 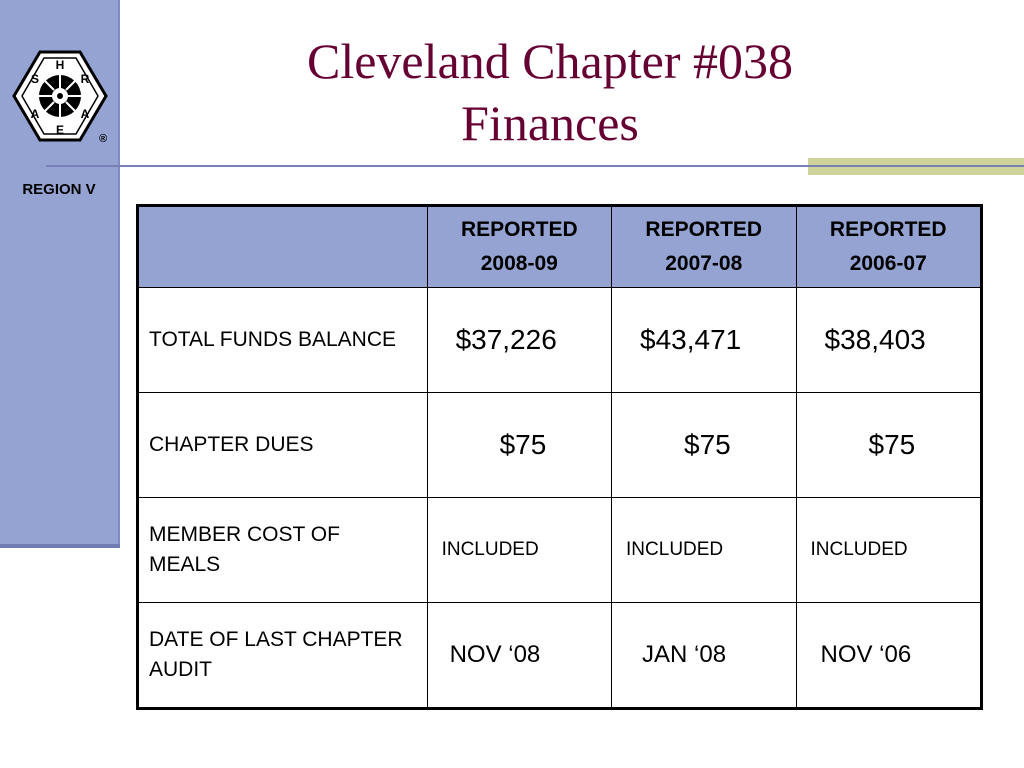 What do you see at coordinates (60, 65) in the screenshot?
I see `logo-letter-h: H` at bounding box center [60, 65].